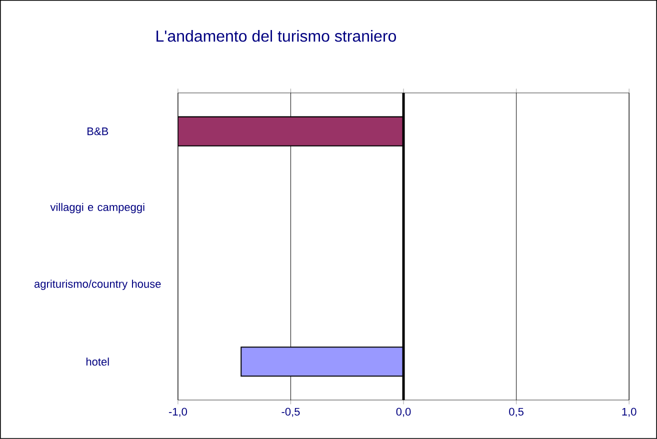 The image size is (657, 439). Describe the element at coordinates (98, 131) in the screenshot. I see `y-tick-label: B&B` at that location.